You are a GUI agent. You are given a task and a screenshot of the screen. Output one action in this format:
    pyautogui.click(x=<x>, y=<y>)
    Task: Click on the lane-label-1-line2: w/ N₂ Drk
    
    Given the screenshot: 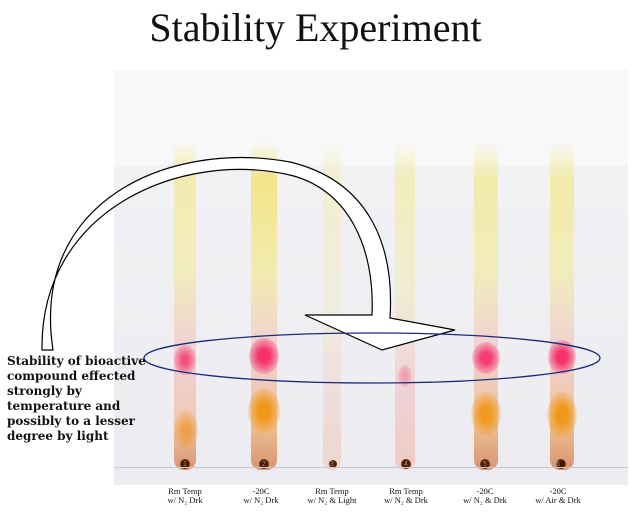 What is the action you would take?
    pyautogui.click(x=185, y=500)
    